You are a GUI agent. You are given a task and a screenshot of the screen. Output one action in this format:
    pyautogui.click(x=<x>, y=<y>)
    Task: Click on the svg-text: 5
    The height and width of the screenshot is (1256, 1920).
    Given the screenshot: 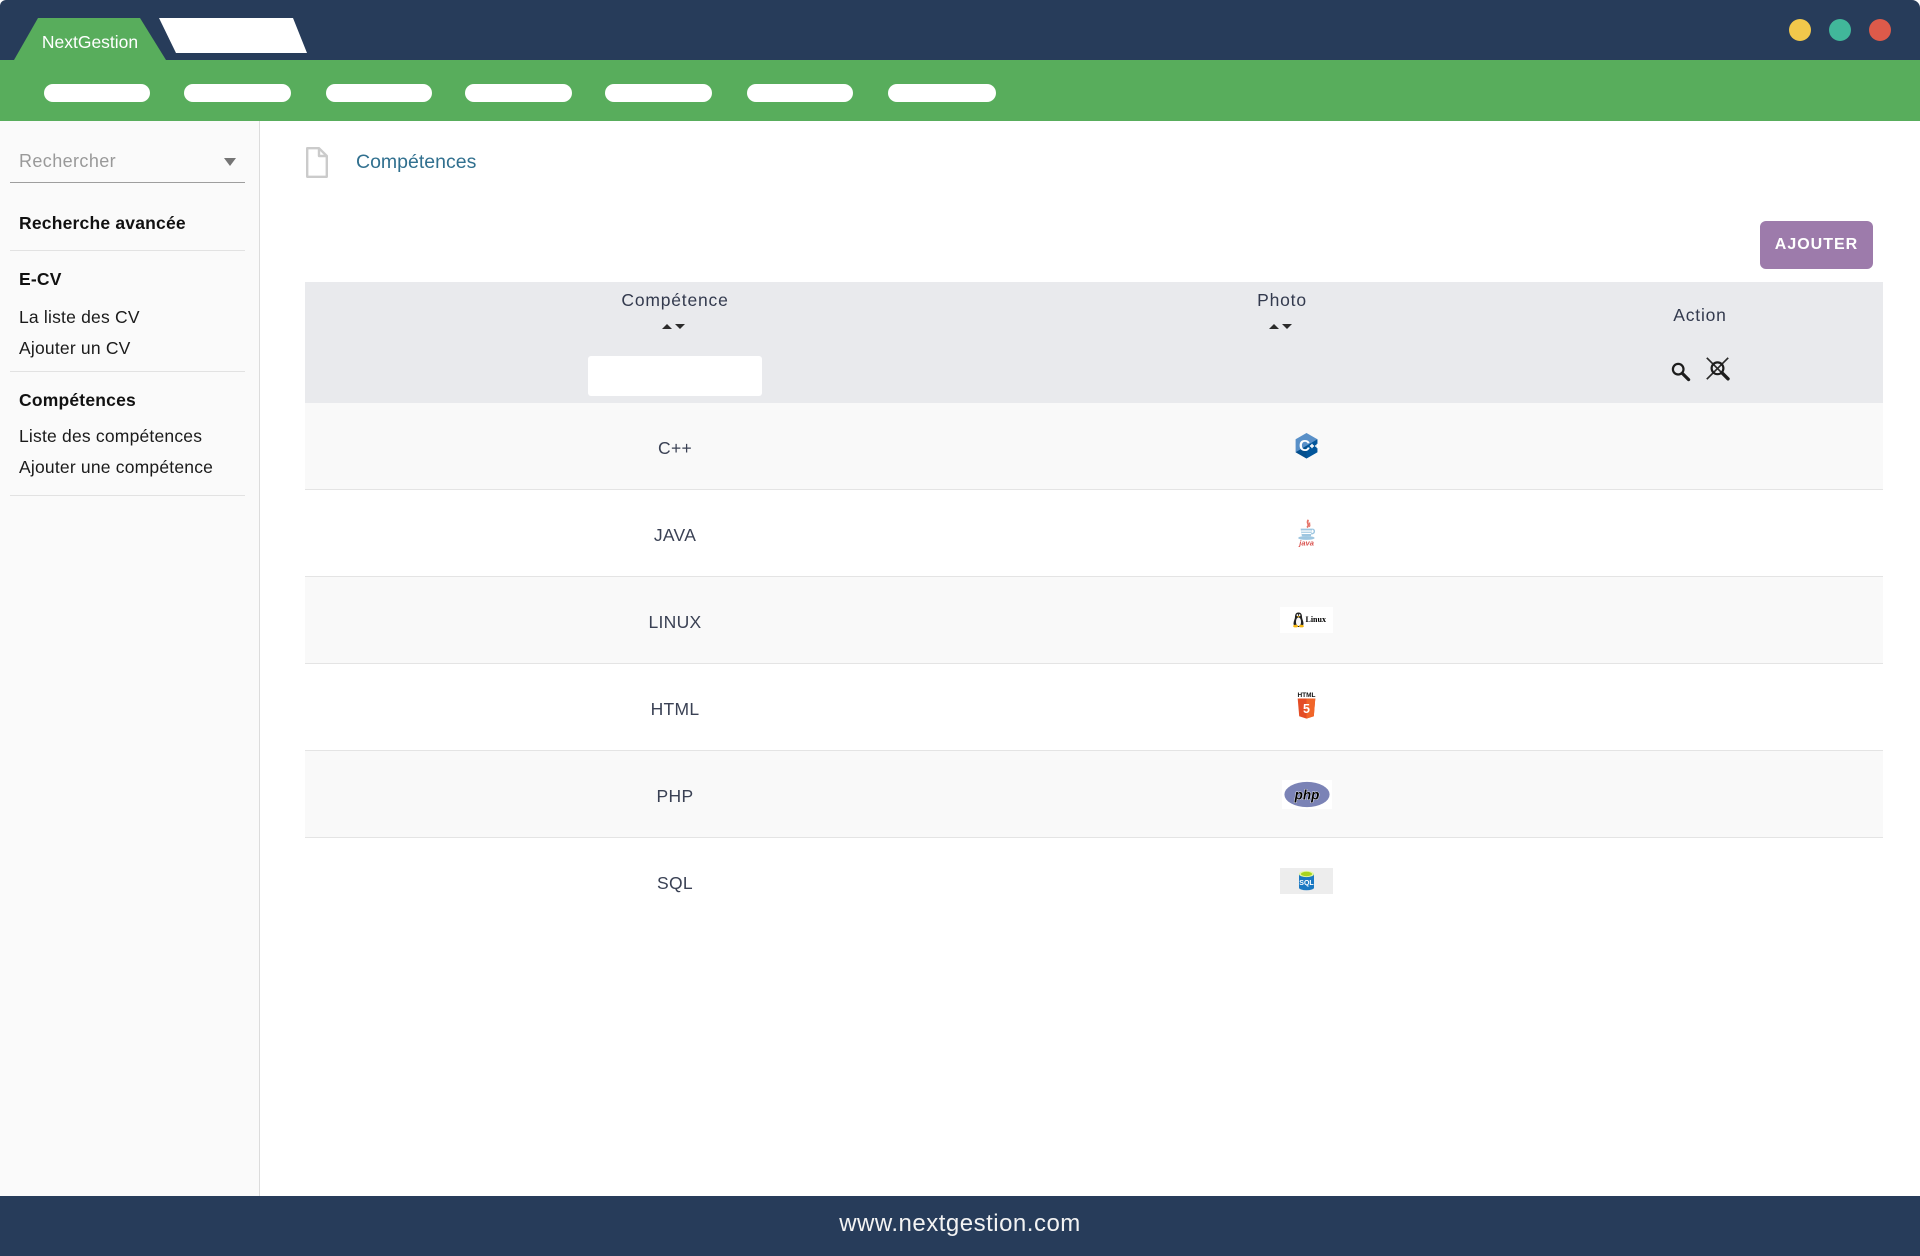 What is the action you would take?
    pyautogui.click(x=1306, y=709)
    